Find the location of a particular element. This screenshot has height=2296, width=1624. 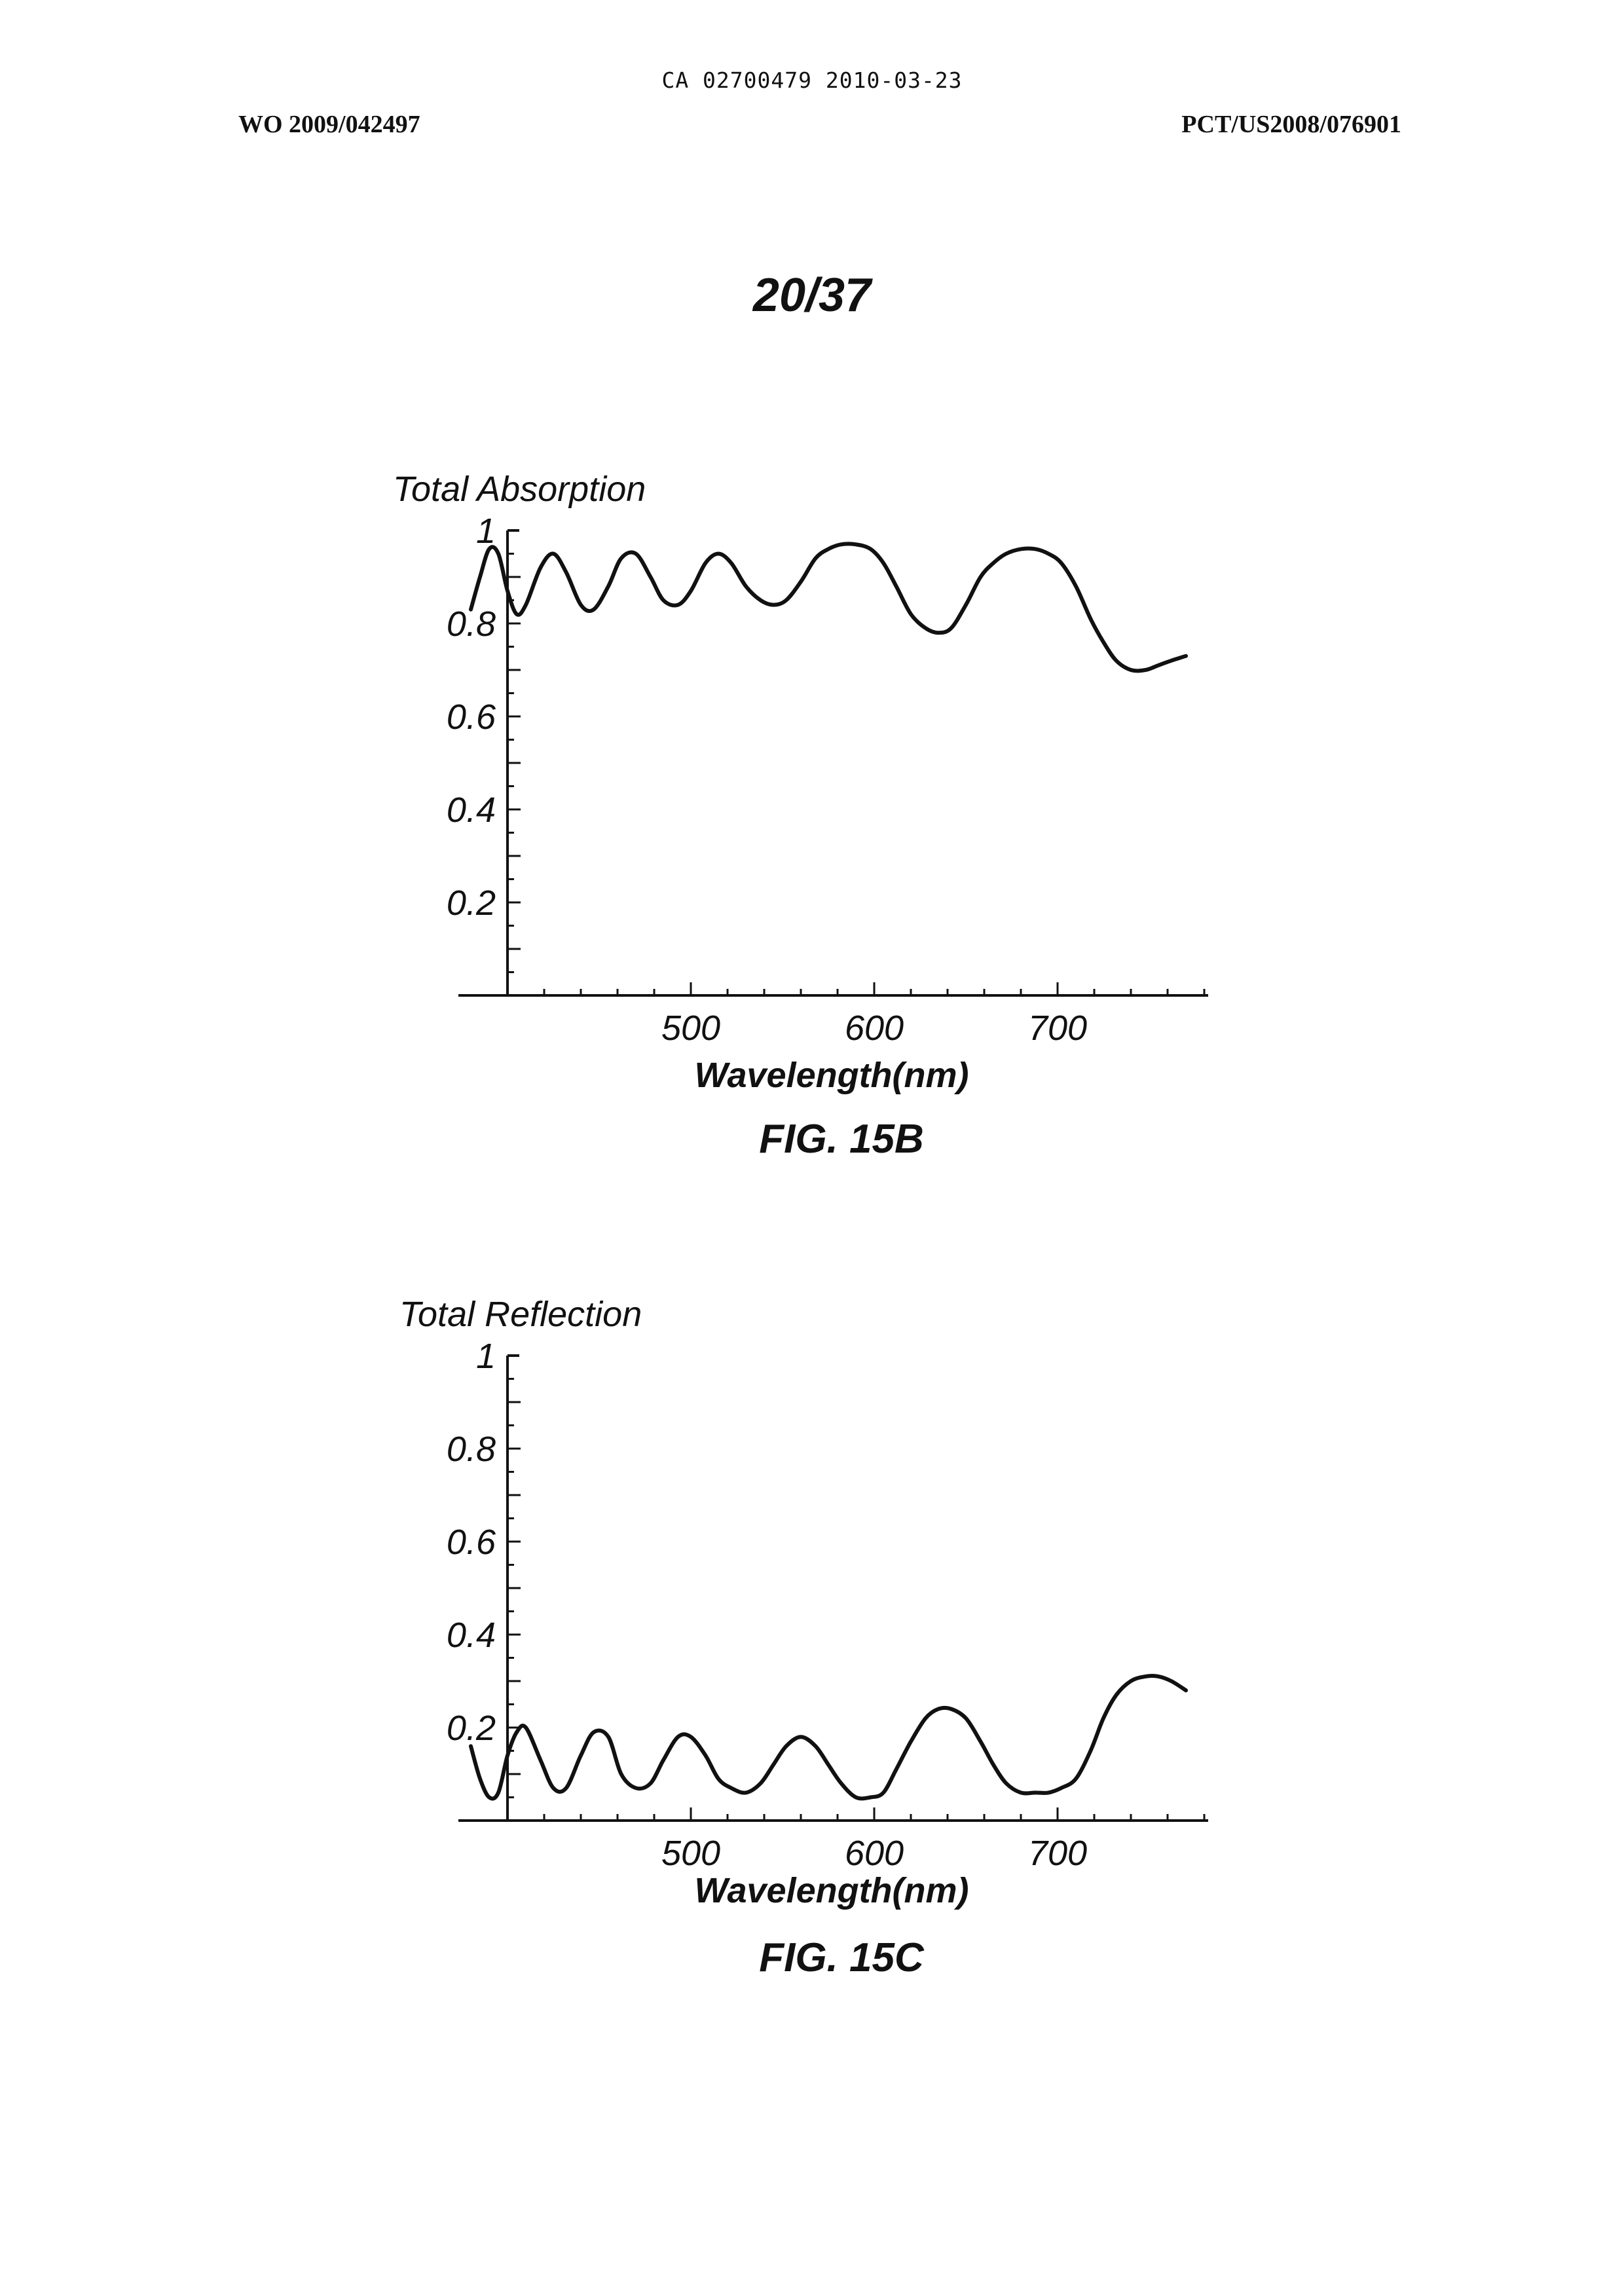

chart-y-title: Total Reflection is located at coordinates (520, 1315).